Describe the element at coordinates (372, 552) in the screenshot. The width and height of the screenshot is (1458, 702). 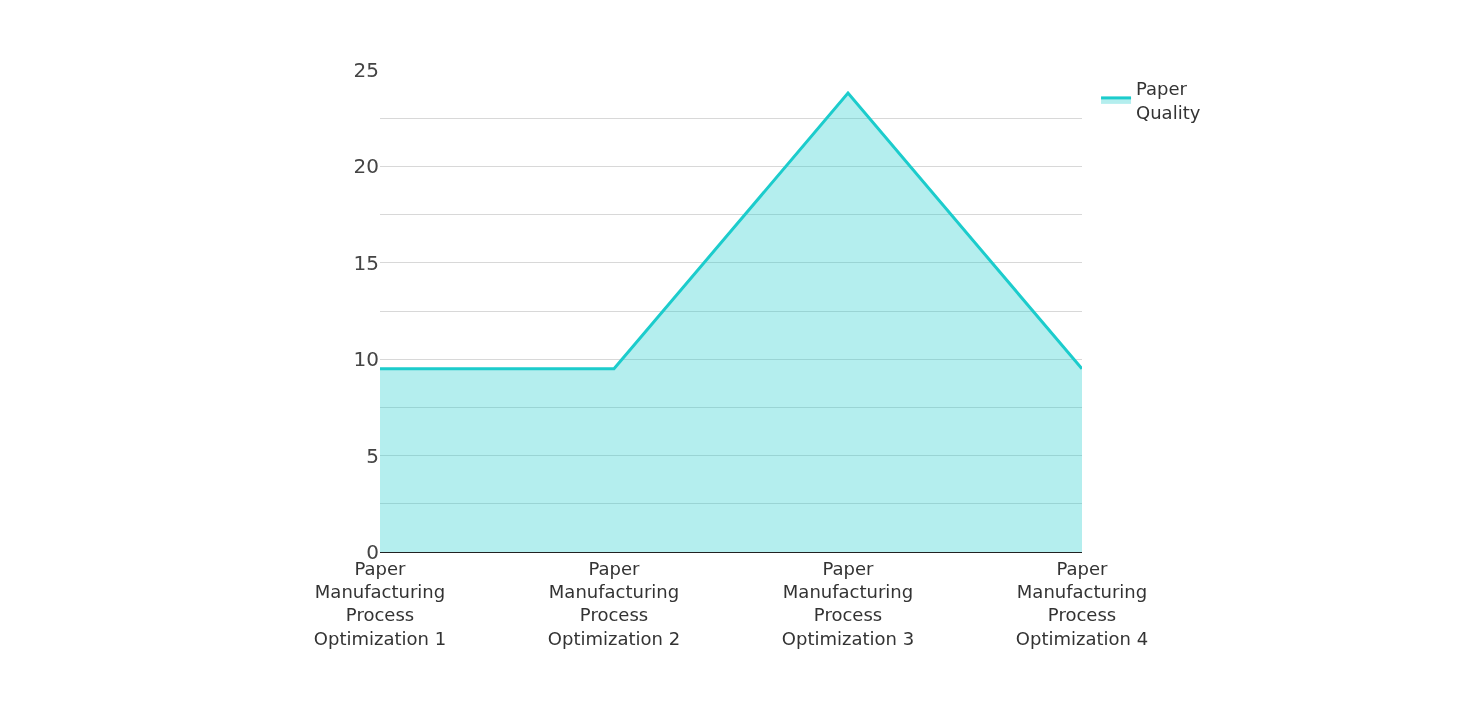
I see `y-tick-label: 0` at that location.